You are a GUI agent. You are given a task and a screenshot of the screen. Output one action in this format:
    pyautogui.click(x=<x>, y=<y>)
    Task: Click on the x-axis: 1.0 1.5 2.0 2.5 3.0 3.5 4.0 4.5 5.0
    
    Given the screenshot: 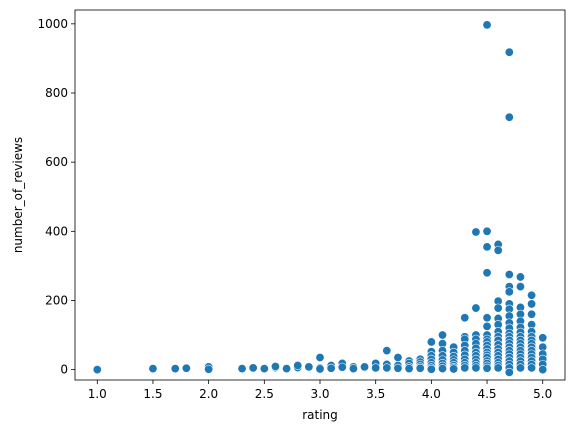 What is the action you would take?
    pyautogui.click(x=320, y=390)
    